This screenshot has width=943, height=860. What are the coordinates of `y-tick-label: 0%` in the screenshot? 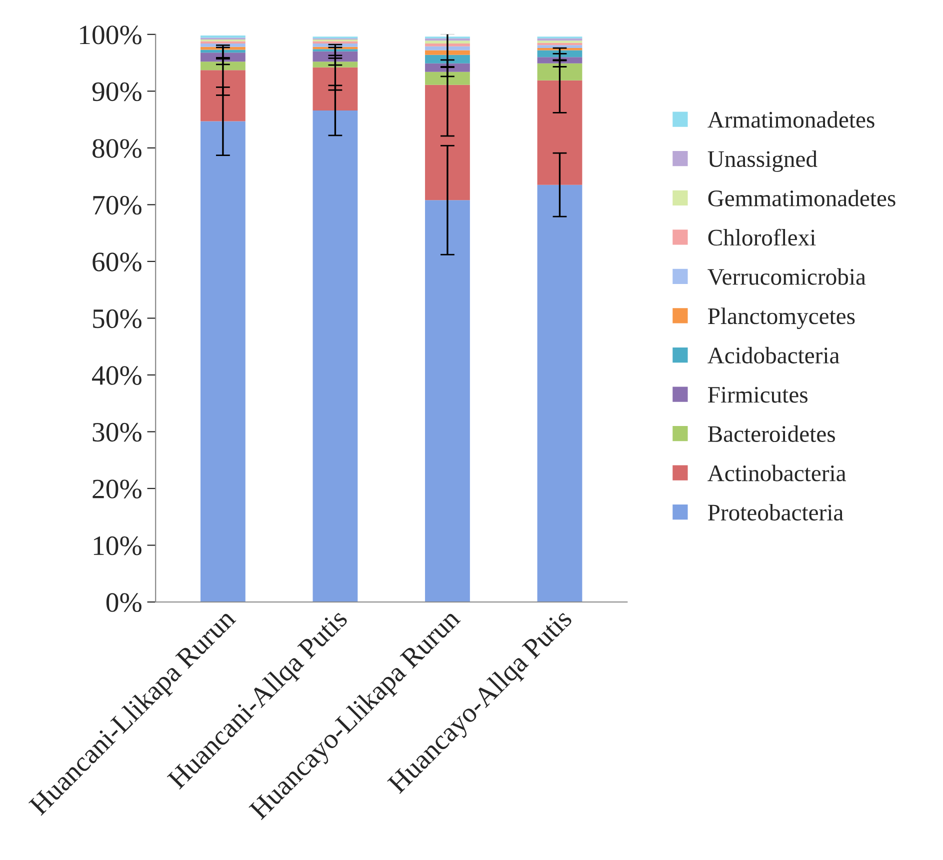 It's located at (124, 602).